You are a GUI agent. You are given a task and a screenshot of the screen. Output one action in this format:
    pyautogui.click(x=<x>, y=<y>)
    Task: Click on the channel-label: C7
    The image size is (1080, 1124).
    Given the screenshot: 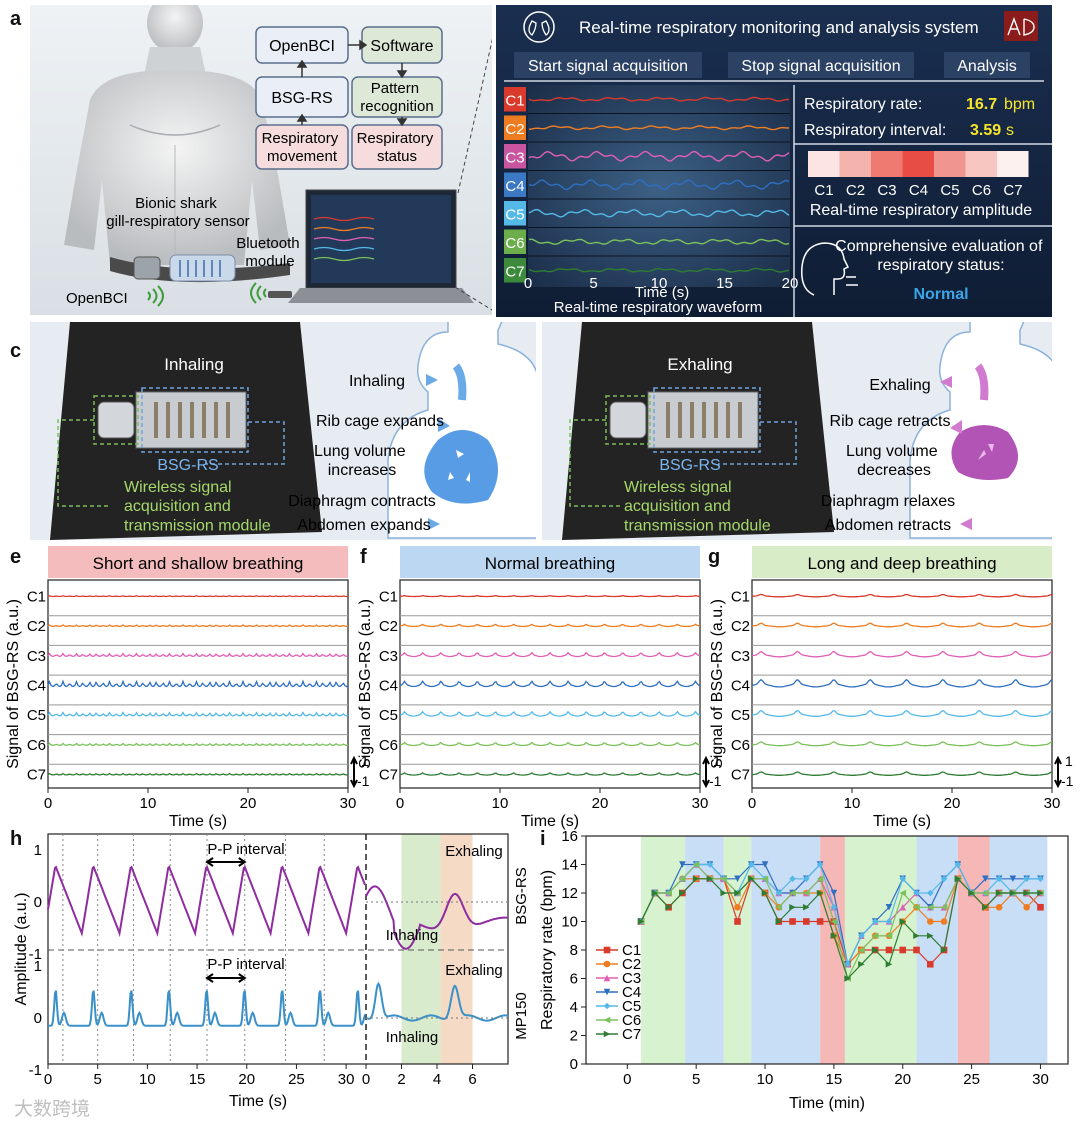 What is the action you would take?
    pyautogui.click(x=514, y=271)
    